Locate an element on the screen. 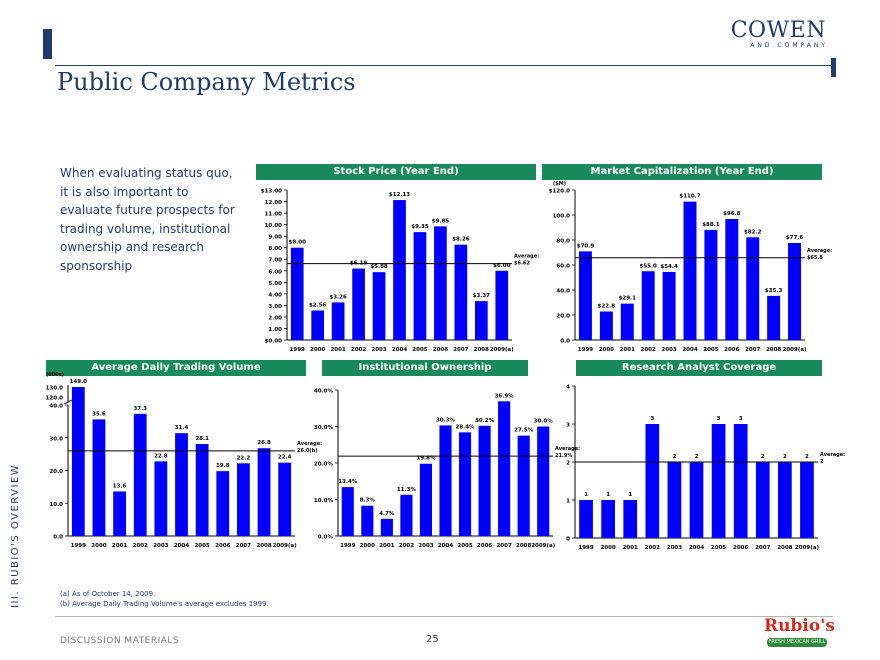 The width and height of the screenshot is (880, 660). stock-y-tick-label: 5.00 is located at coordinates (275, 284).